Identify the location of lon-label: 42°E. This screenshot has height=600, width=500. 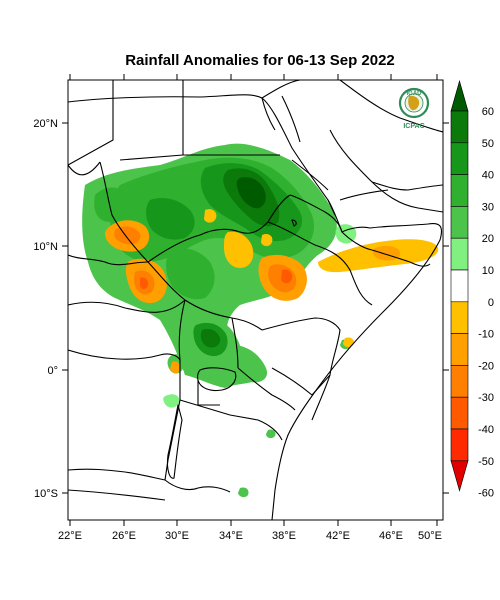
(338, 536).